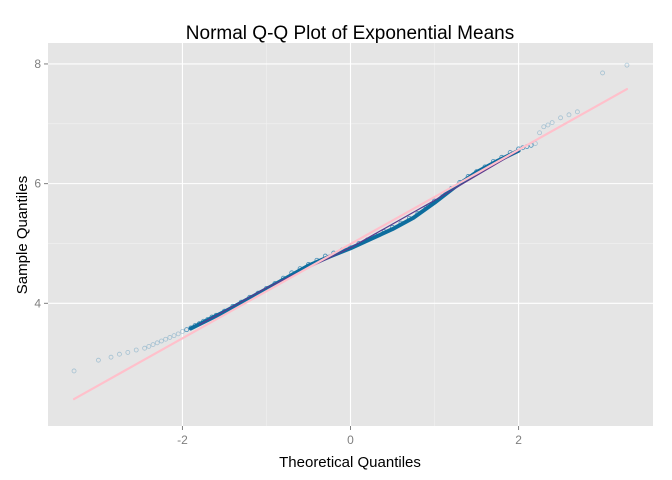  Describe the element at coordinates (22, 235) in the screenshot. I see `y-axis-title: Sample Quantiles` at that location.